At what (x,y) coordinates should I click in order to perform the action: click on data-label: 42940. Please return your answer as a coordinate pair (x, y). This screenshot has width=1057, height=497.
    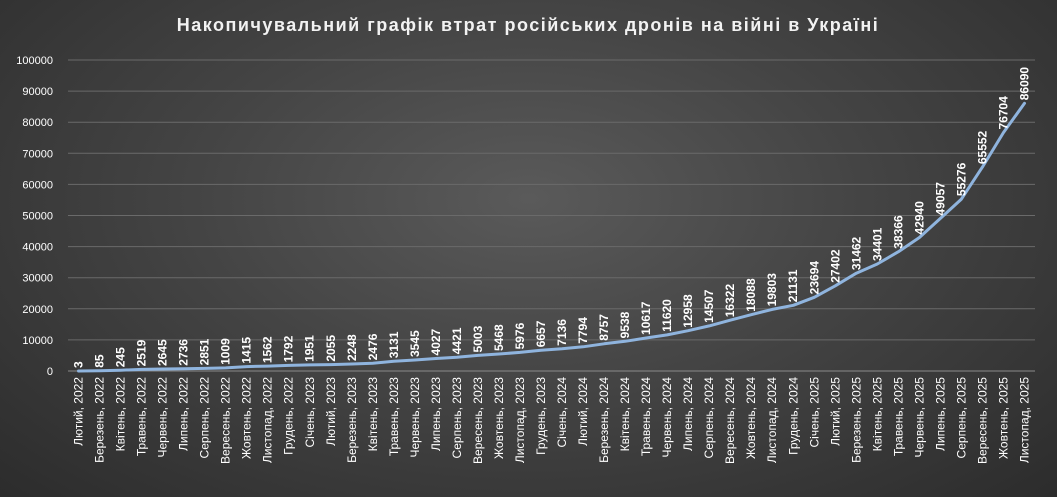
    Looking at the image, I should click on (919, 218).